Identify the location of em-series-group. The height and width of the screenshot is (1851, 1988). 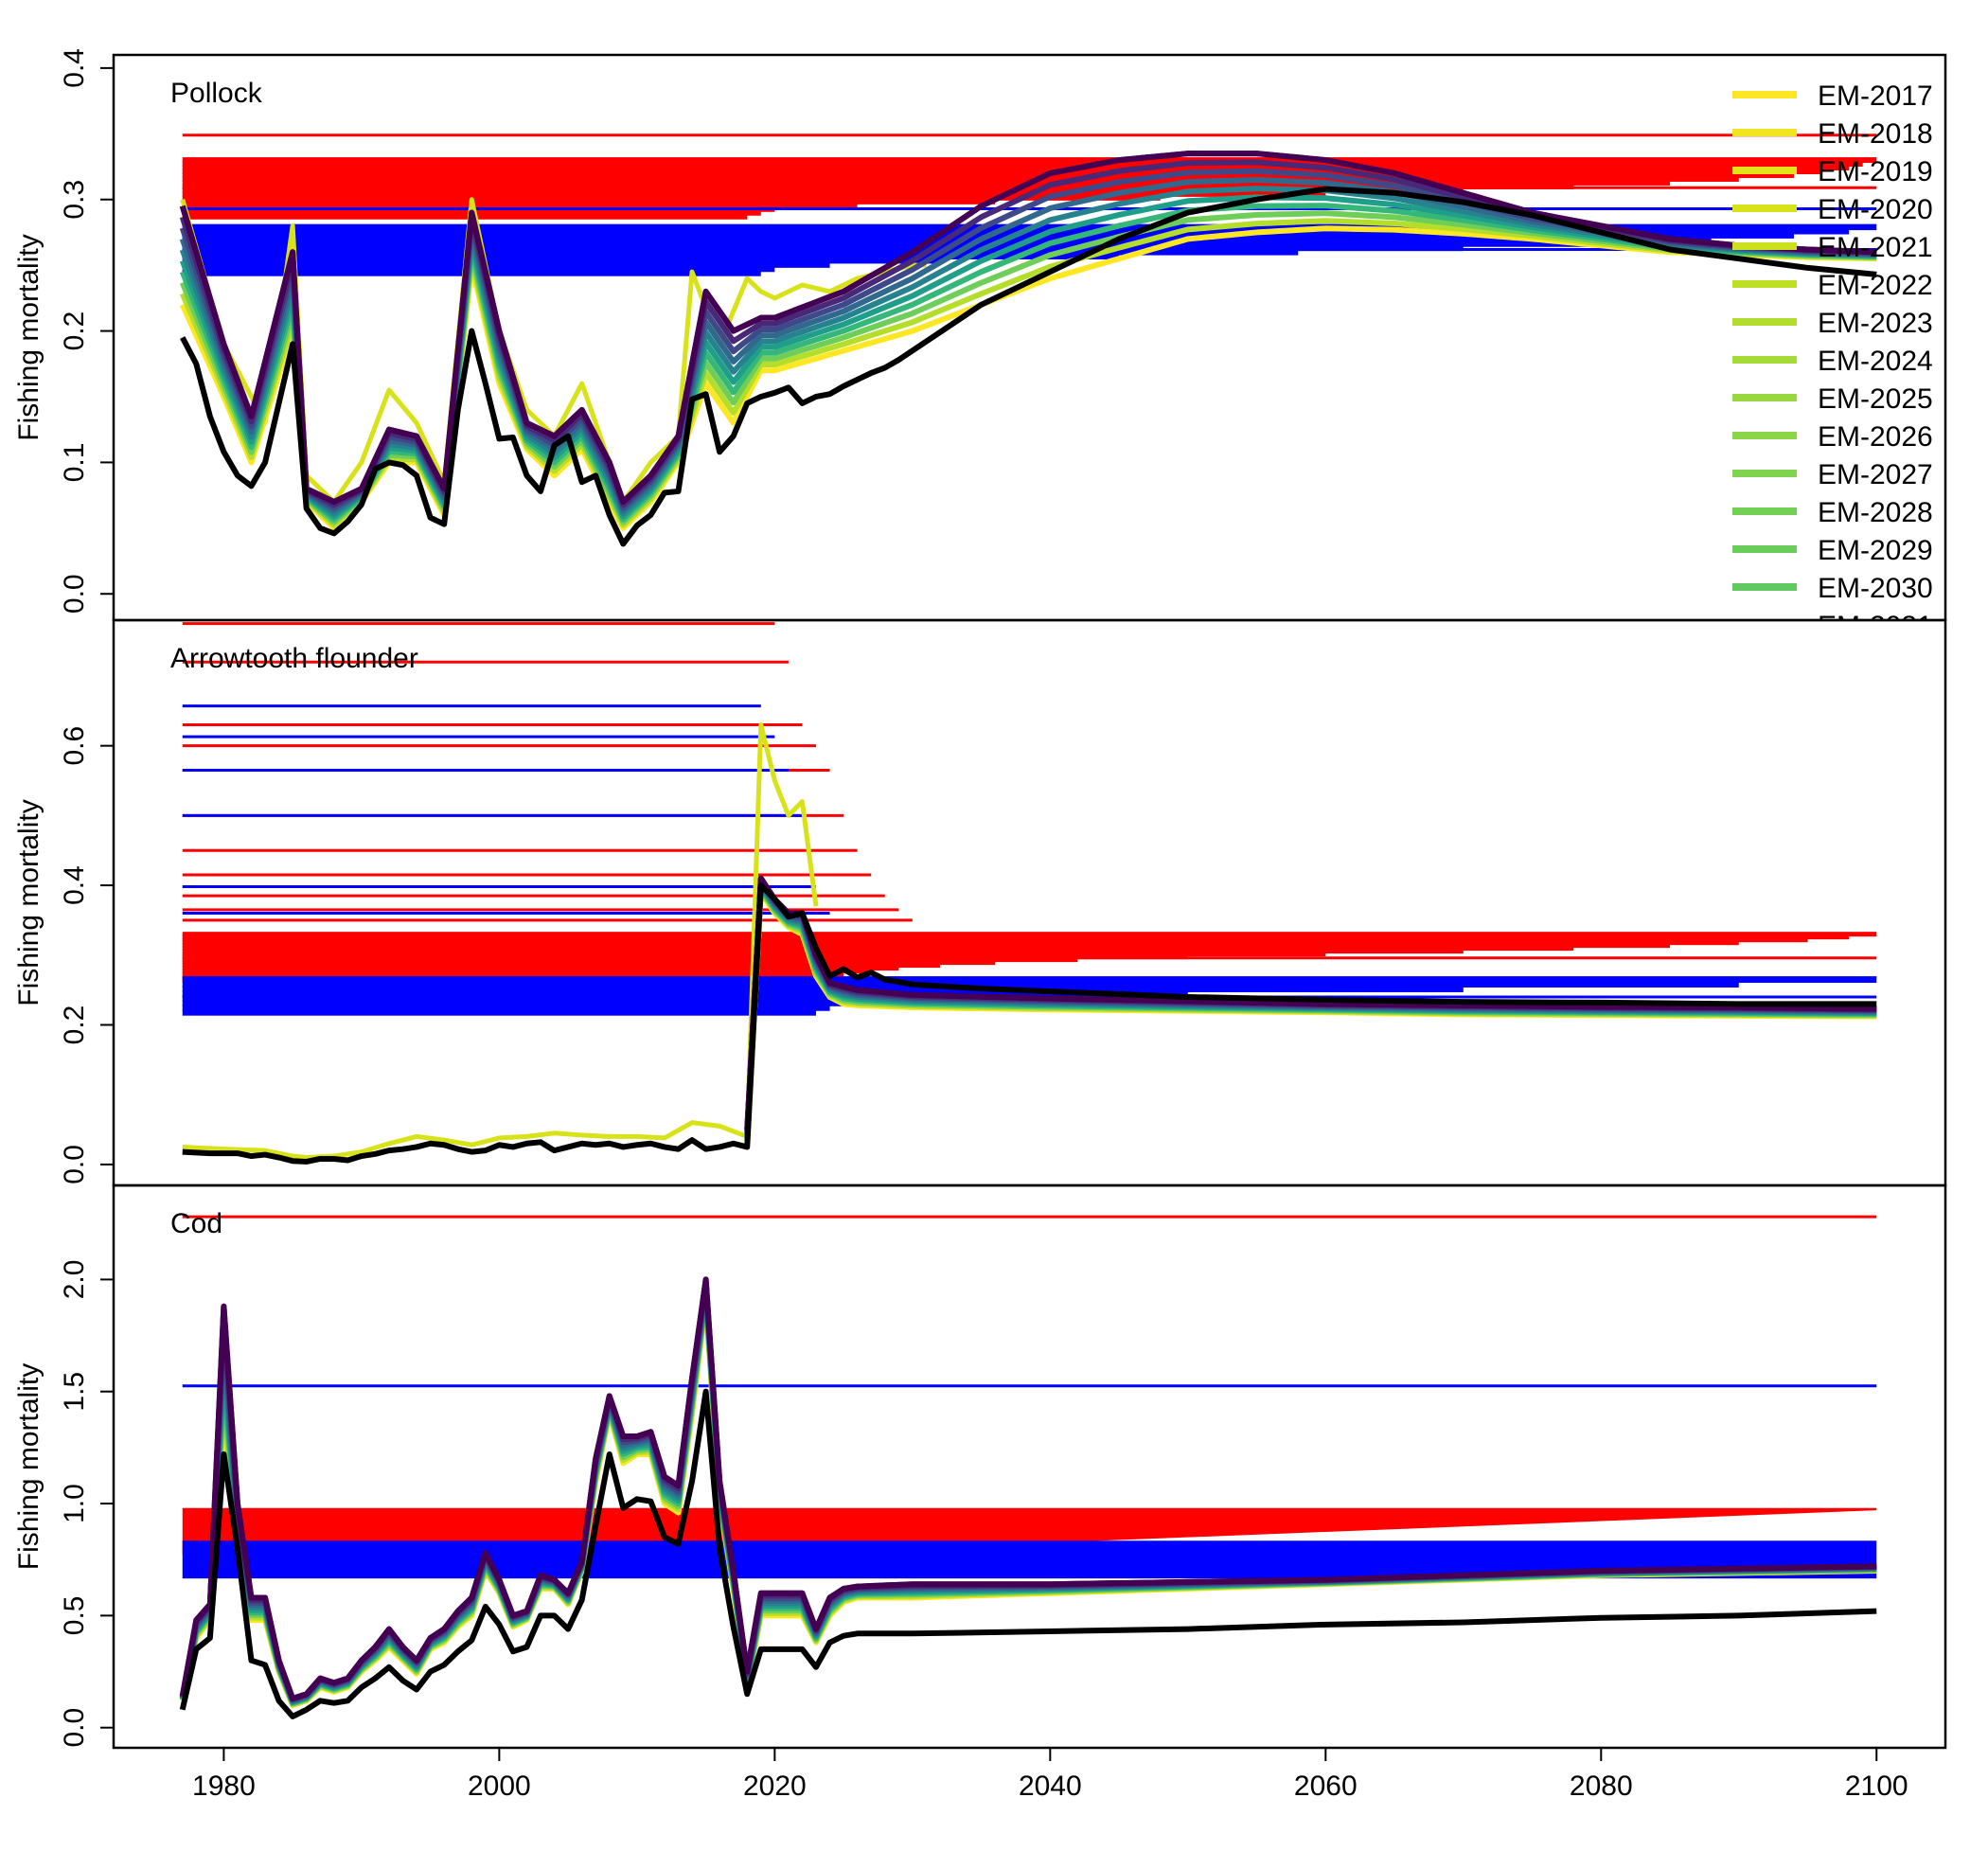
(1310, 1009).